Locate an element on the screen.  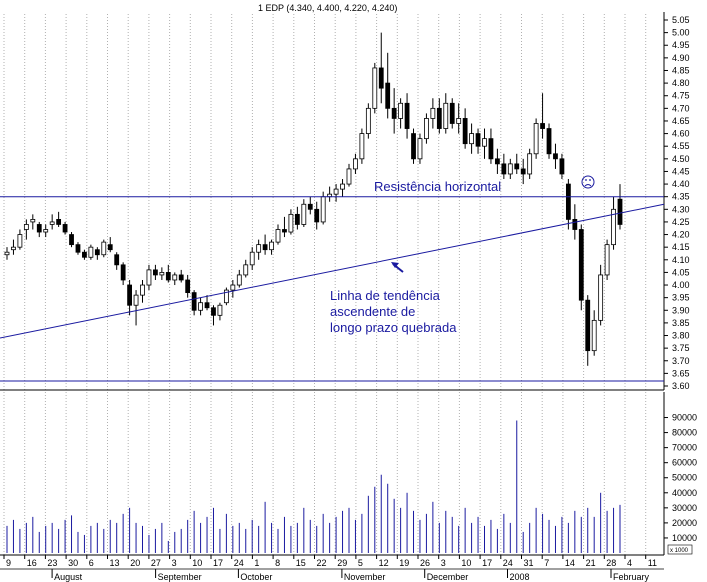
month-label: November is located at coordinates (365, 577).